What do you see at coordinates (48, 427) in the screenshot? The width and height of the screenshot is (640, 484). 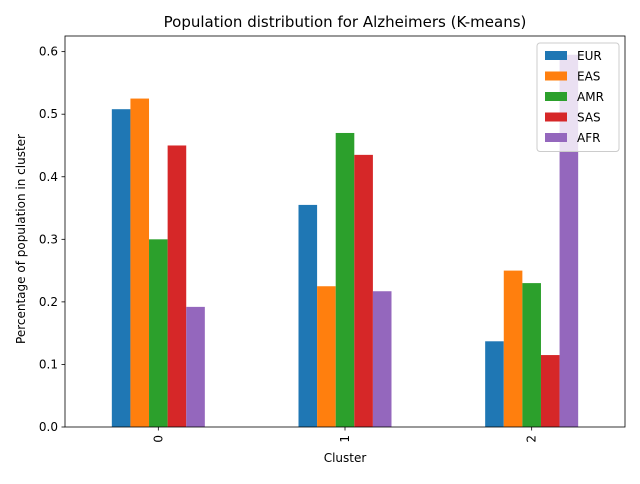 I see `y-tick-label: 0.0` at bounding box center [48, 427].